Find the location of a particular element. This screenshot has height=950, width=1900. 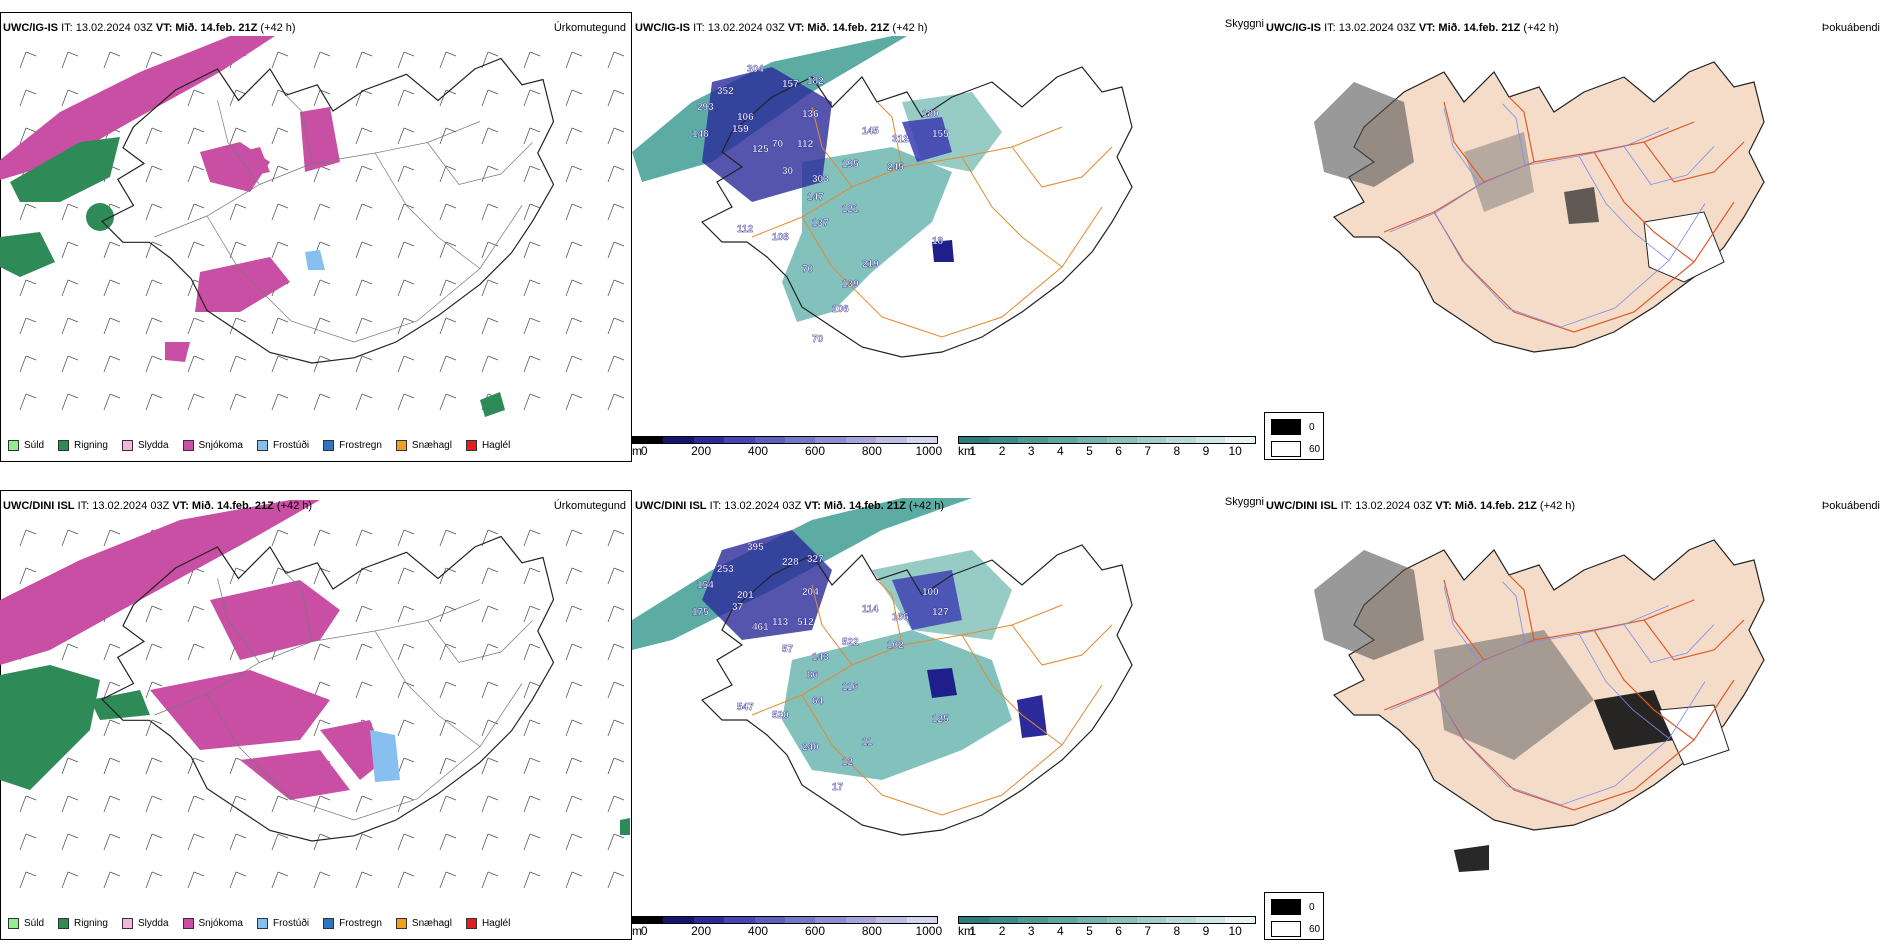

legend-item: Rigning is located at coordinates (83, 445).